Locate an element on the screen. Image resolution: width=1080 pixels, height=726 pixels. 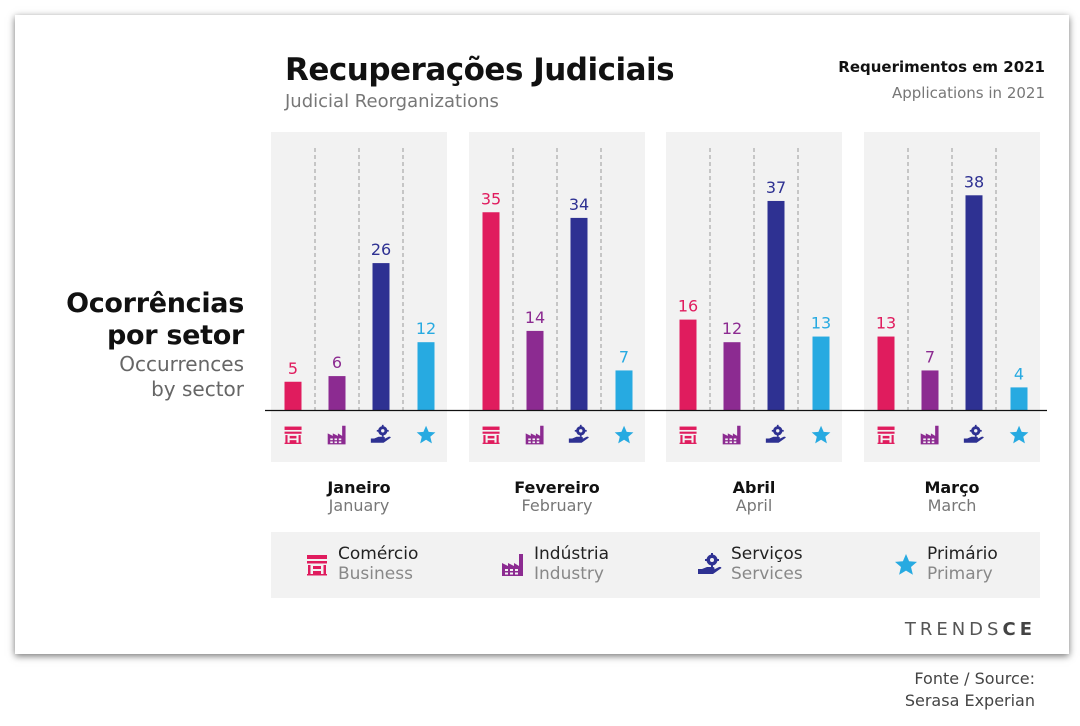
legend-label-en: Industry is located at coordinates (569, 574).